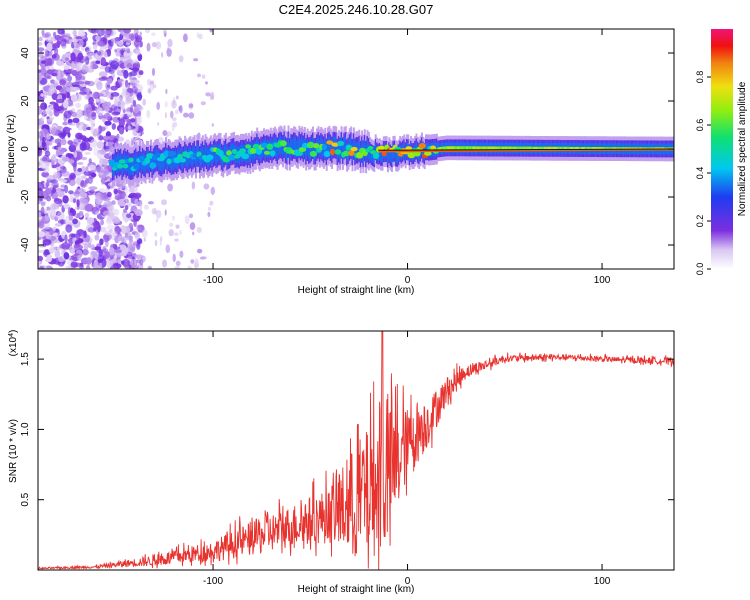 This screenshot has height=600, width=750. Describe the element at coordinates (356, 9) in the screenshot. I see `figure-title: C2E4.2025.246.10.28.G07` at that location.